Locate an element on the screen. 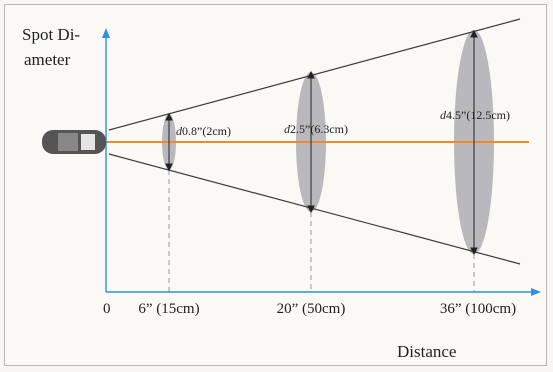 Image resolution: width=553 pixels, height=372 pixels. origin-label: 0 is located at coordinates (107, 309).